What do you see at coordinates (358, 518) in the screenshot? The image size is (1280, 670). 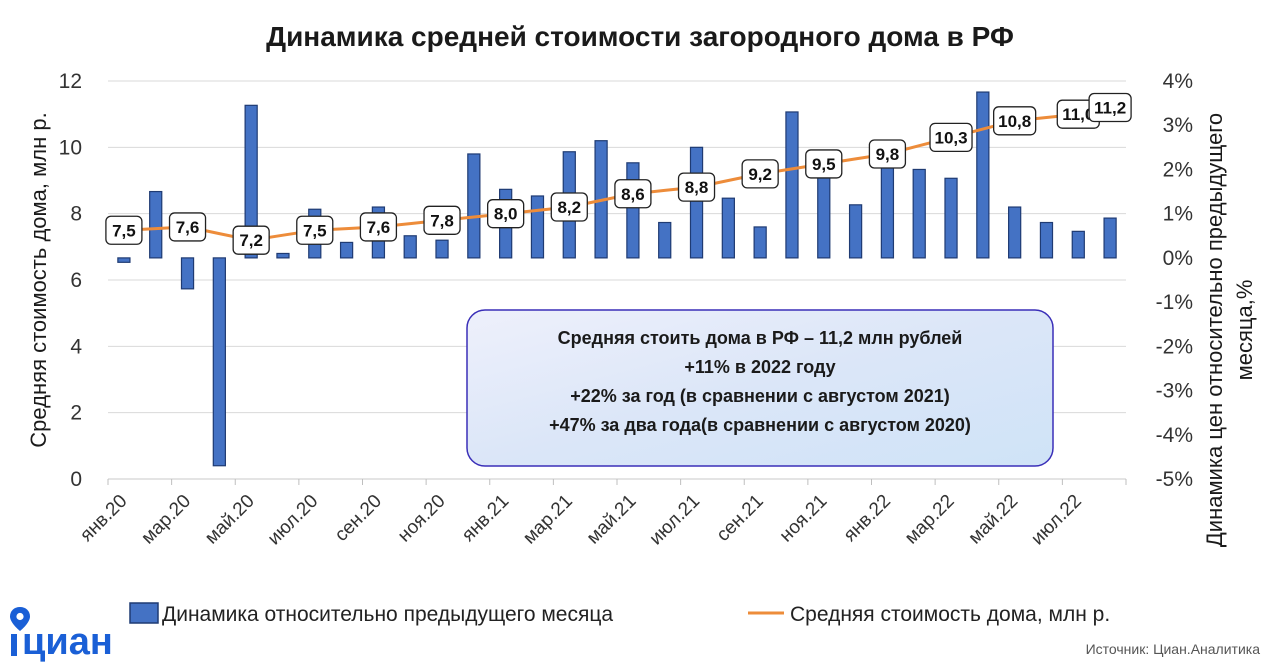 I see `x-tick-label: сен.20` at bounding box center [358, 518].